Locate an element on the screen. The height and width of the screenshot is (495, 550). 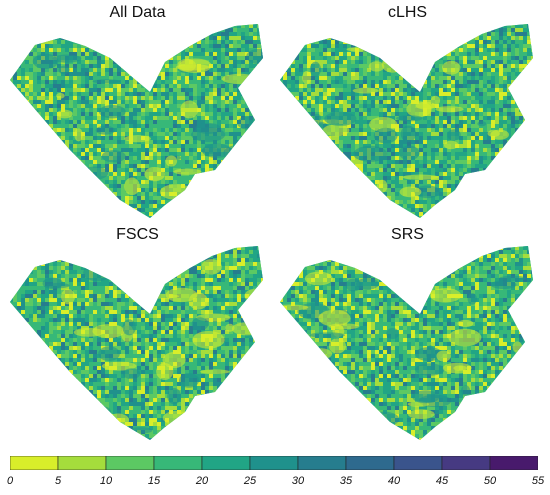
colorbar-tick-label: 55 is located at coordinates (538, 481).